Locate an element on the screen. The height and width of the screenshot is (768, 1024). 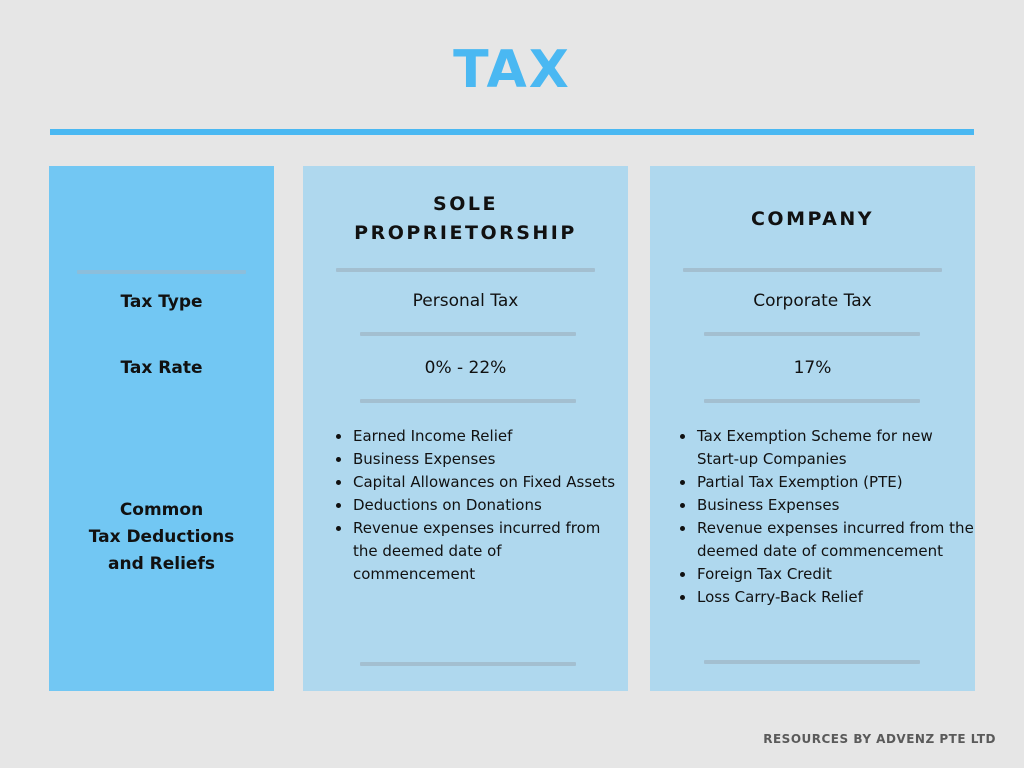
company-tax-rate-value: 17% is located at coordinates (812, 368).